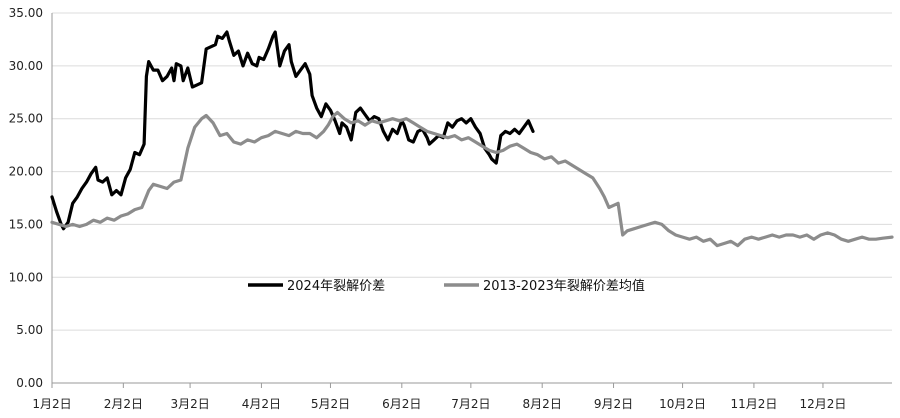 This screenshot has width=900, height=418. I want to click on x-tick-label: 1月2日, so click(51, 404).